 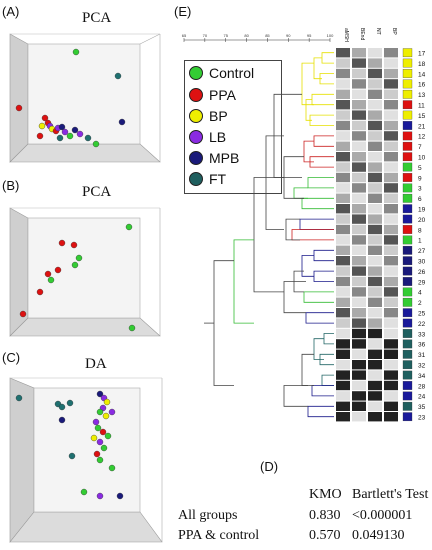 What do you see at coordinates (218, 137) in the screenshot?
I see `legend-label: LB` at bounding box center [218, 137].